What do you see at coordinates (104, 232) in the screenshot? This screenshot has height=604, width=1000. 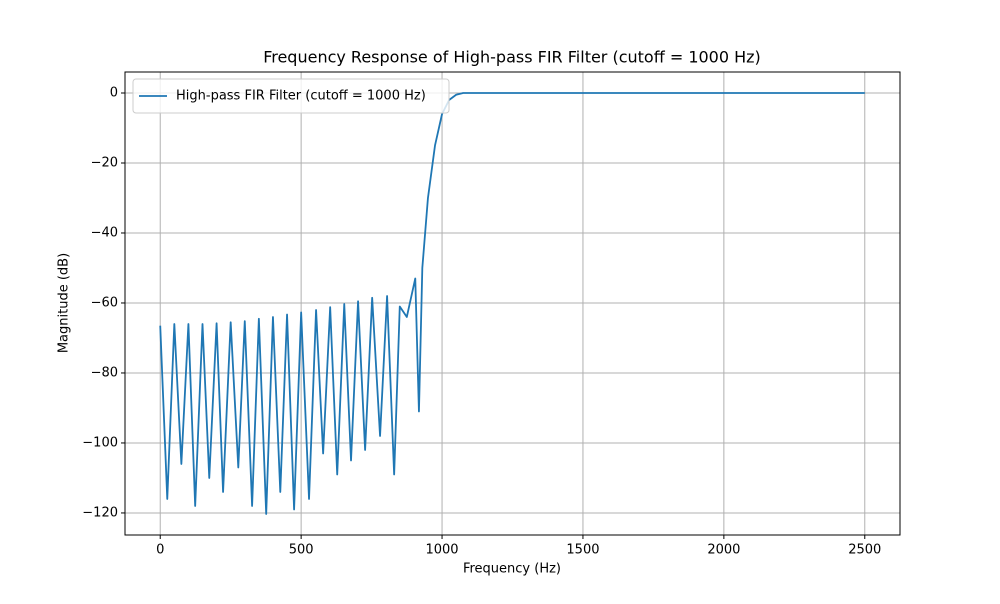 I see `y-tick-label: −40` at bounding box center [104, 232].